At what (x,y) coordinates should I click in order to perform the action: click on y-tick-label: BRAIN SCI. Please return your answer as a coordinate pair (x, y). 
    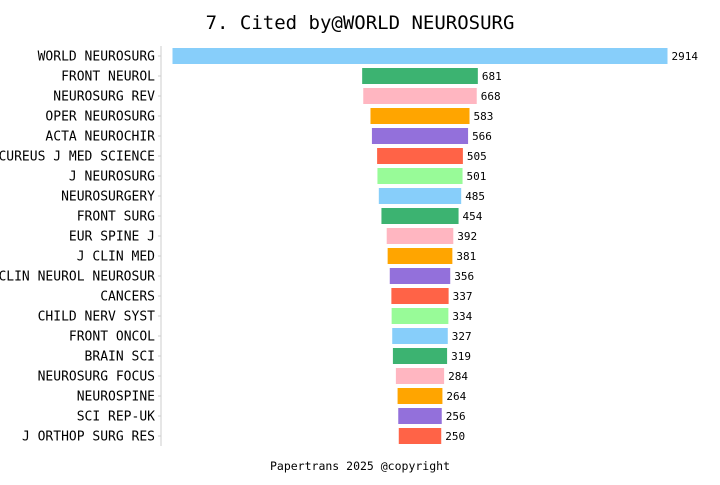
    Looking at the image, I should click on (120, 357).